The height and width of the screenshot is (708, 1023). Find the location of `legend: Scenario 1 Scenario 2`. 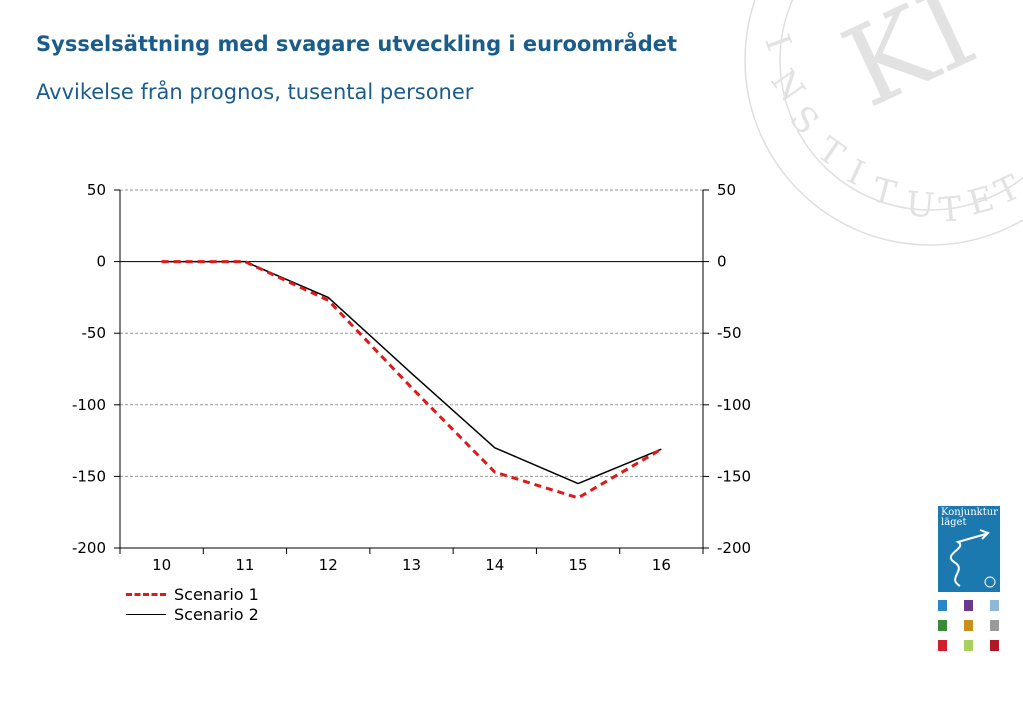

legend: Scenario 1 Scenario 2 is located at coordinates (192, 604).